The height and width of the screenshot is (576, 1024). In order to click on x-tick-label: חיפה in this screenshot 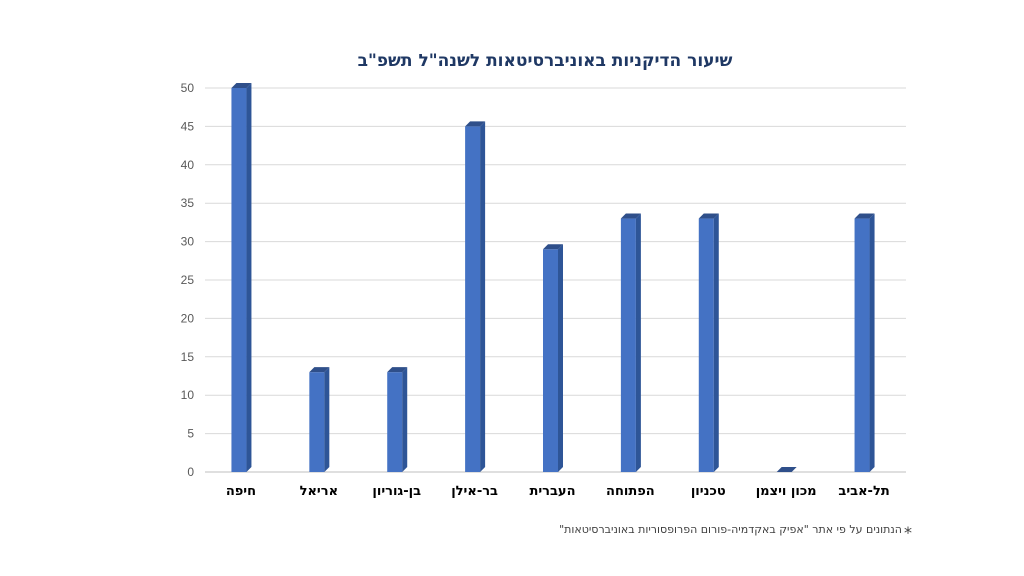, I will do `click(241, 491)`.